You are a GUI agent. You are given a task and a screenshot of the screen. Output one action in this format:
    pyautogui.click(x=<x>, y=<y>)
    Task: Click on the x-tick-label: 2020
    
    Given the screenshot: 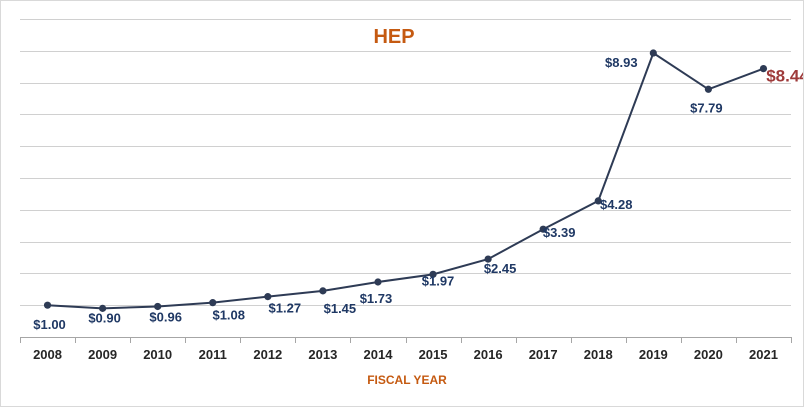 What is the action you would take?
    pyautogui.click(x=708, y=354)
    